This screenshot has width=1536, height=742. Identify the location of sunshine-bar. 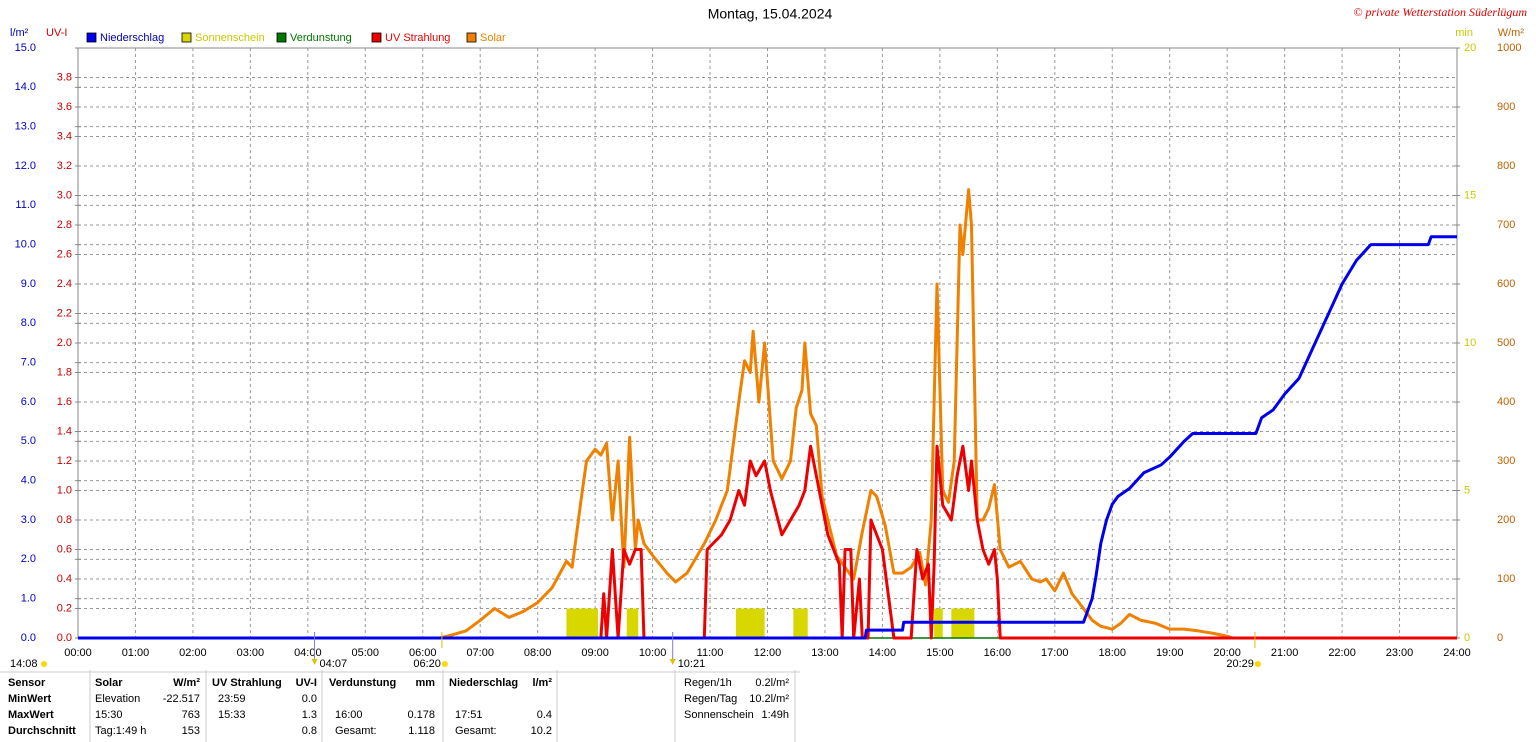
(582, 623).